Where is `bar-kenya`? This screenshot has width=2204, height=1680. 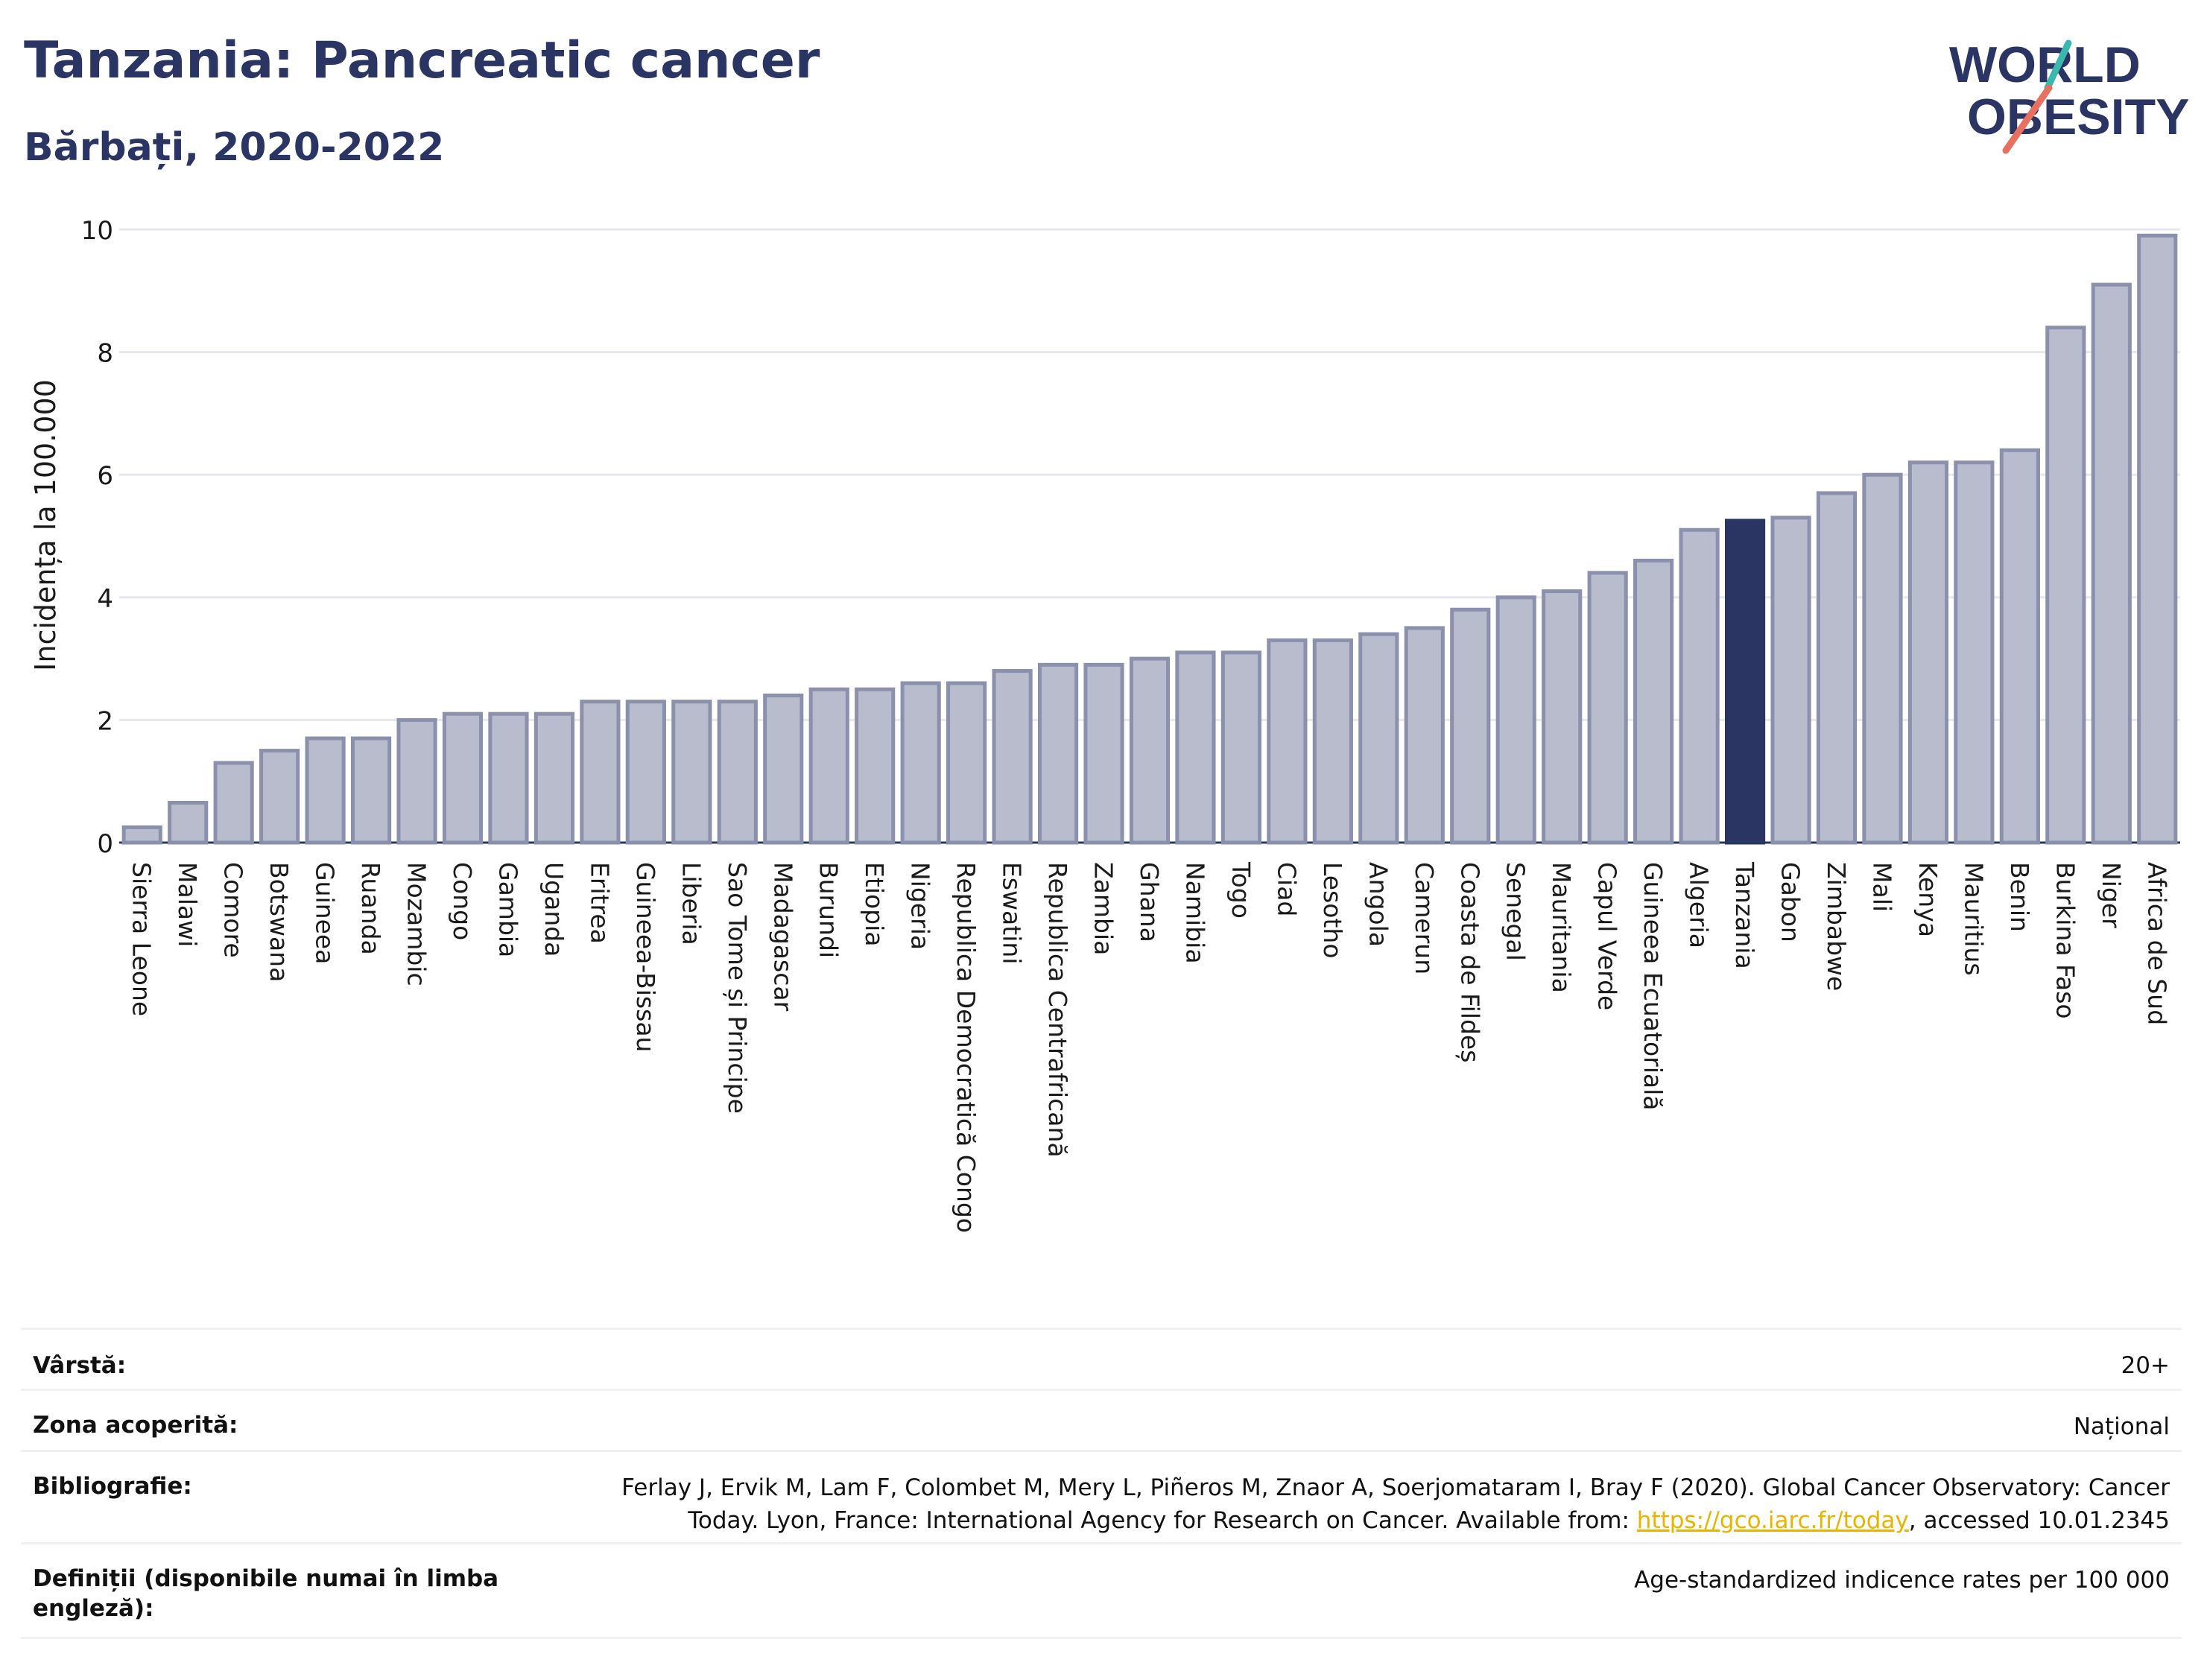 bar-kenya is located at coordinates (1928, 652).